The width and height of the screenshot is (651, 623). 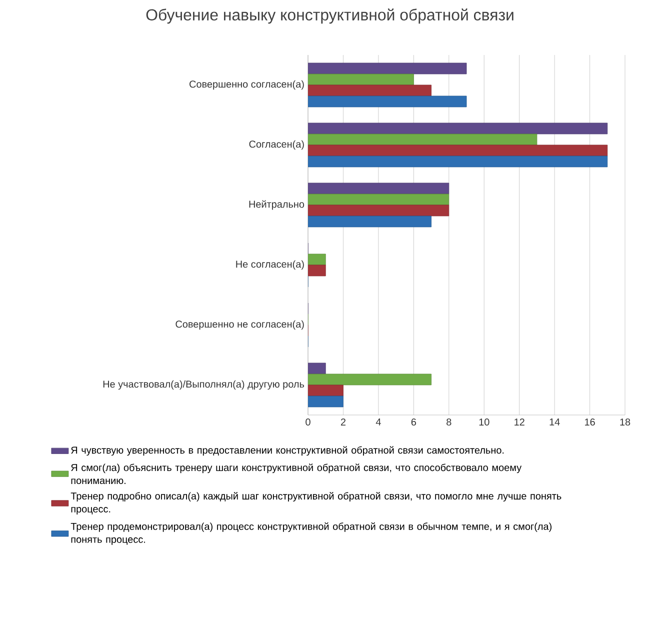 I want to click on y-tick-label: Не согласен(а), so click(x=270, y=265).